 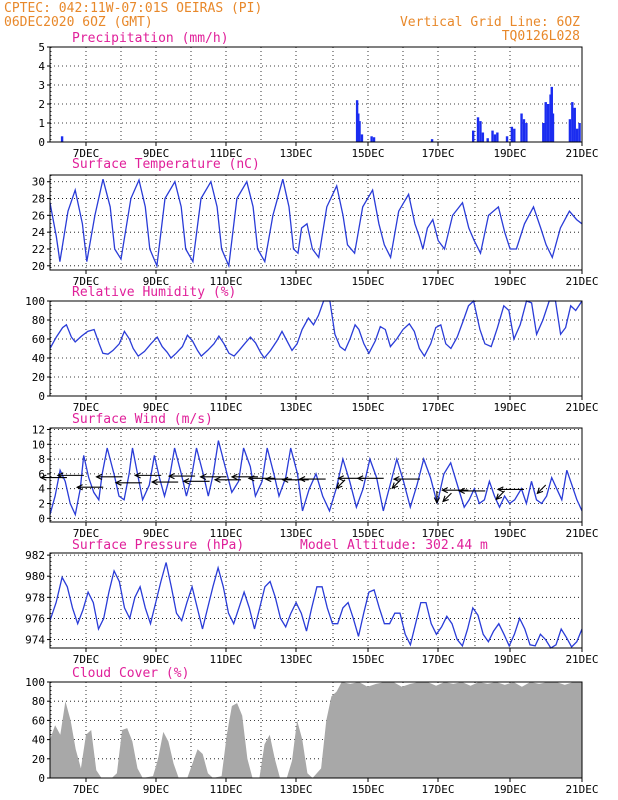 I want to click on ytick-label: 980, so click(x=35, y=576).